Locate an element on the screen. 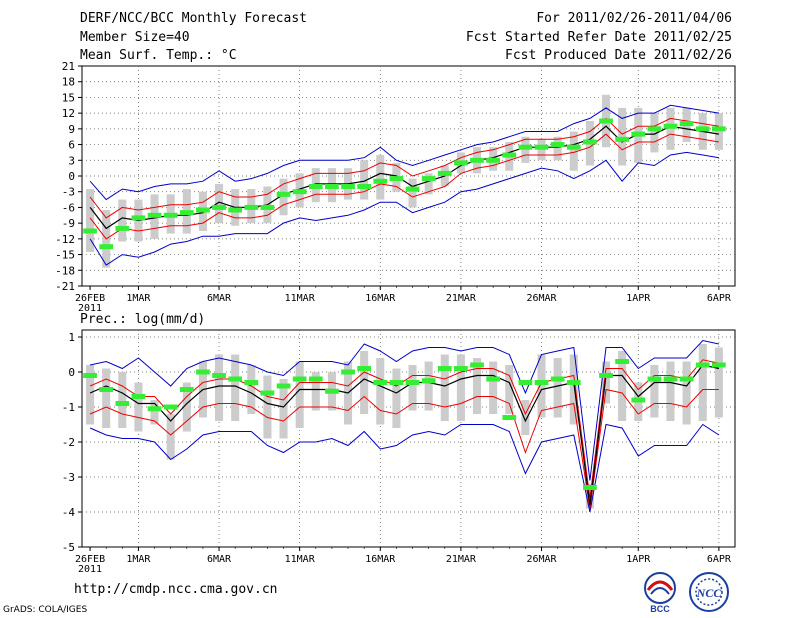 Image resolution: width=800 pixels, height=618 pixels. temp-y-tick-label: 3 is located at coordinates (71, 160).